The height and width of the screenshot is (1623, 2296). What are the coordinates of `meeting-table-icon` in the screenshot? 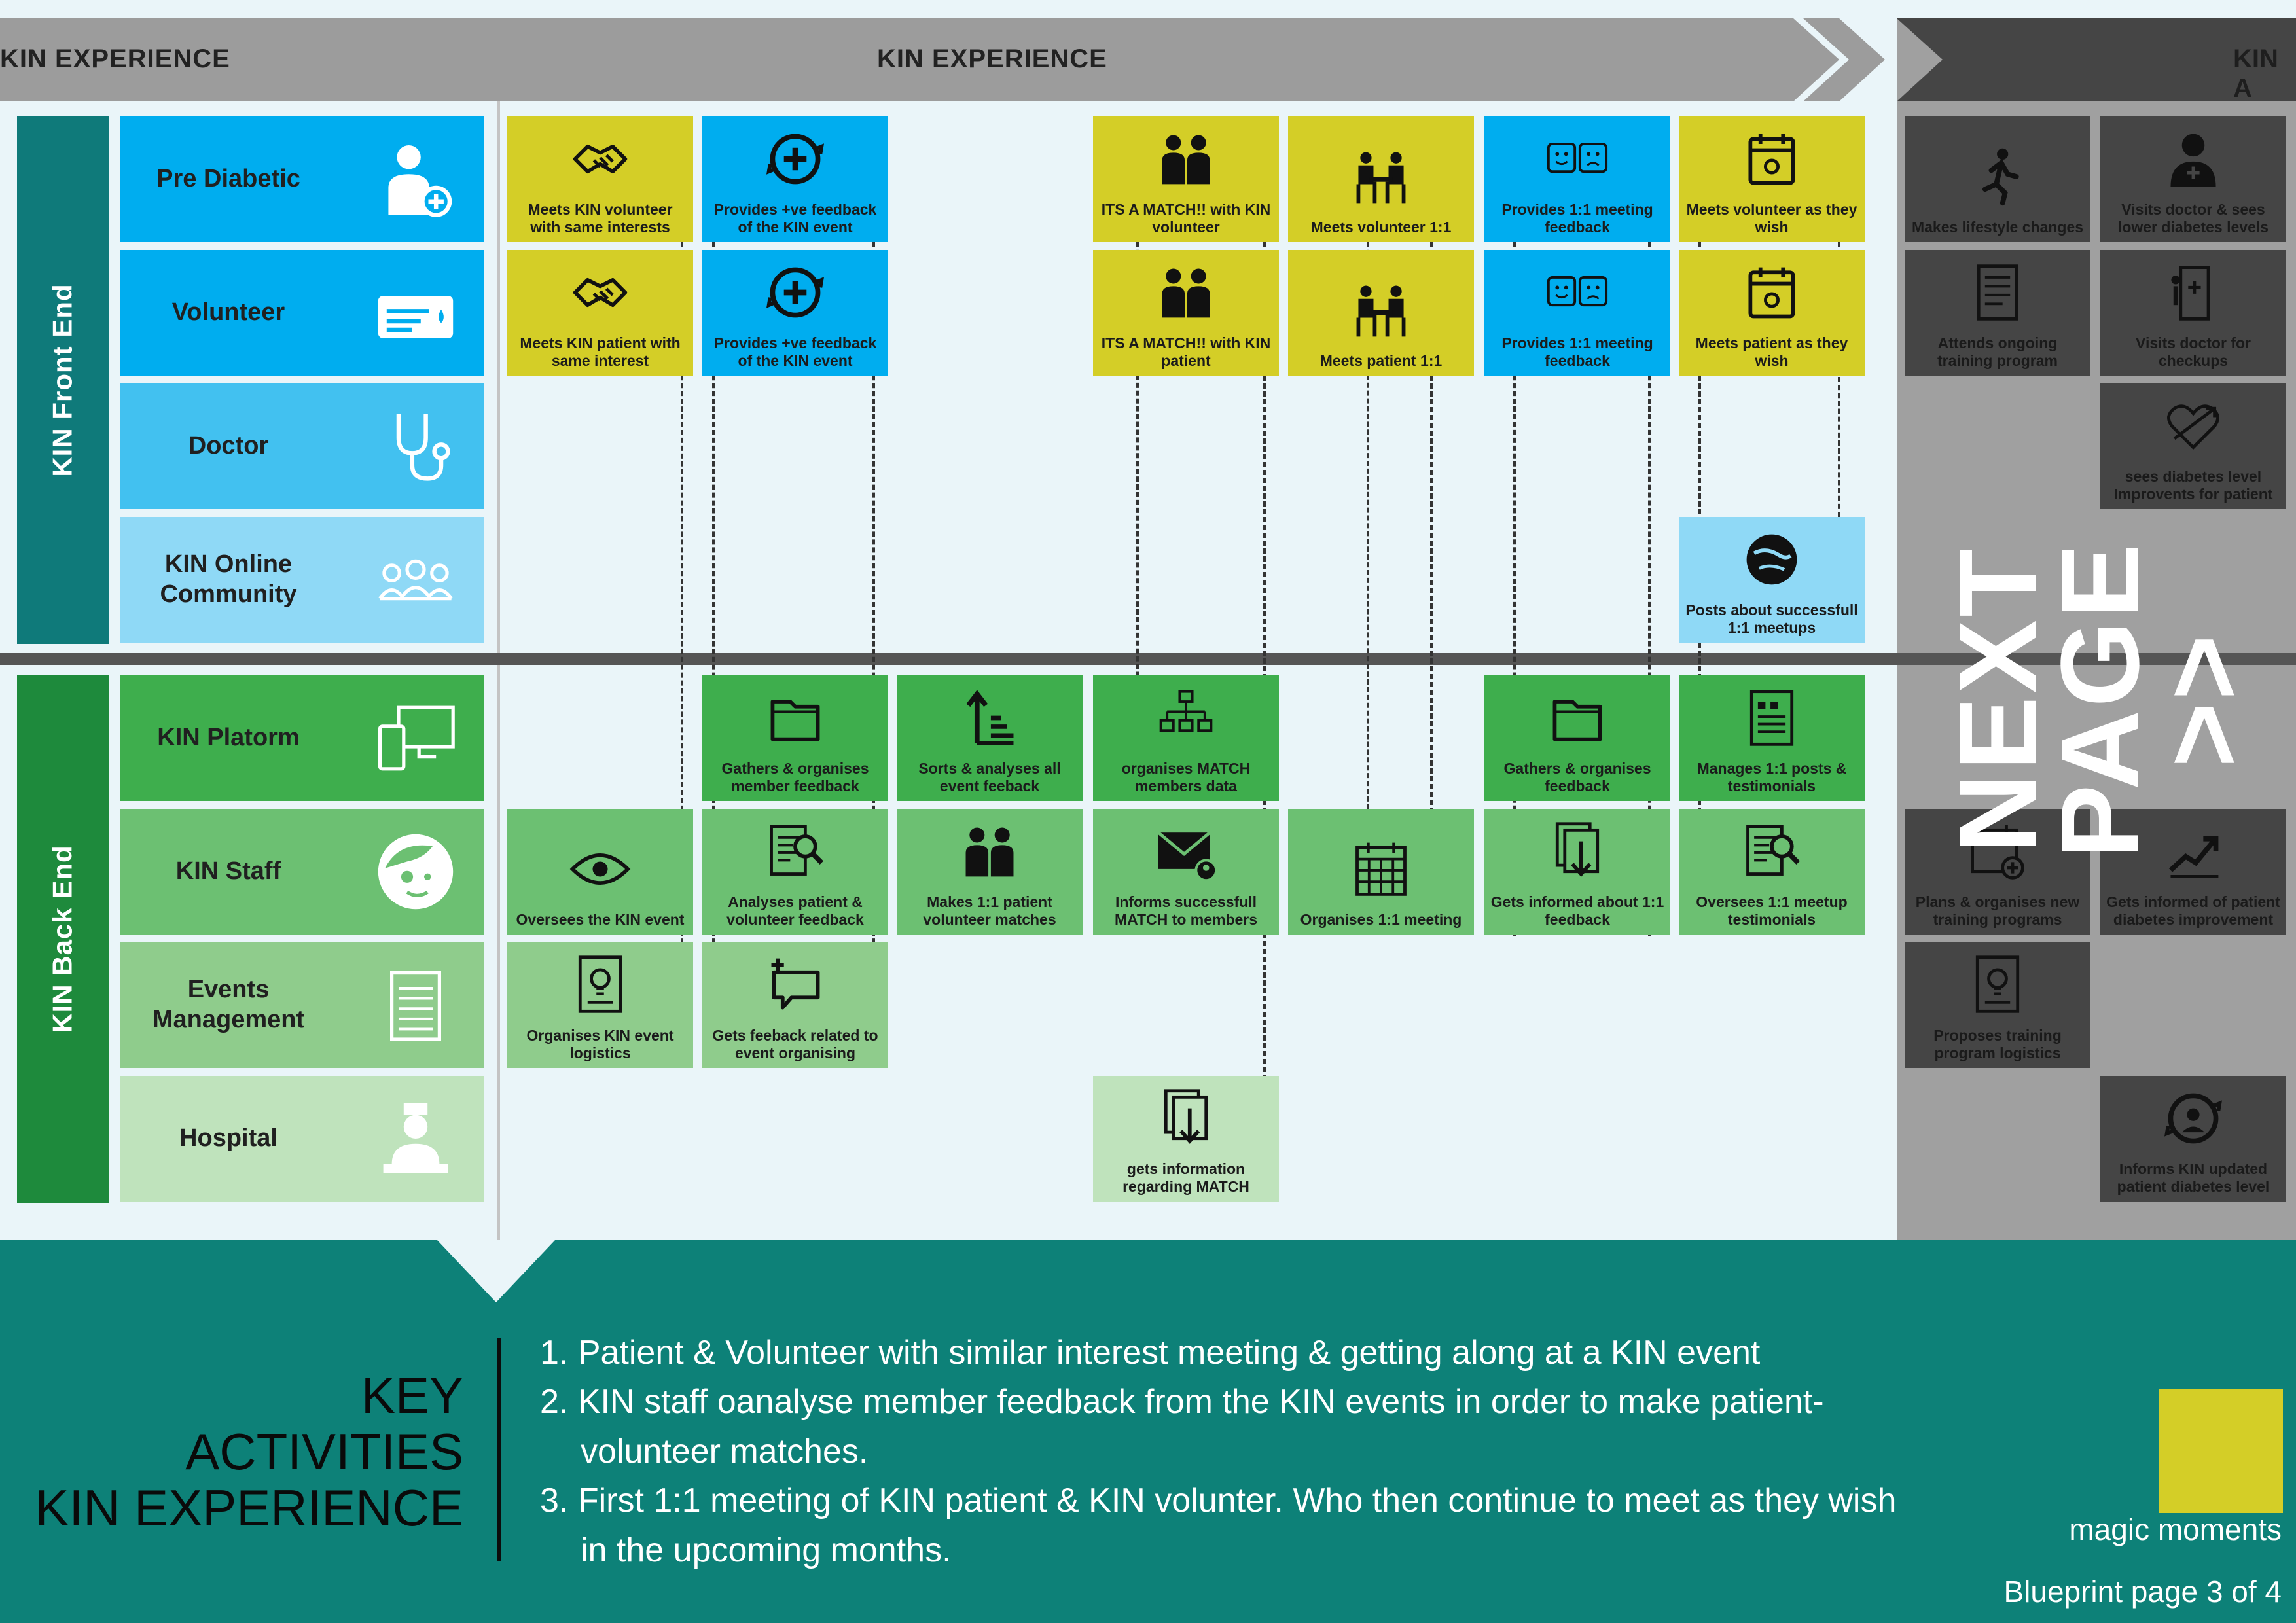 It's located at (1381, 177).